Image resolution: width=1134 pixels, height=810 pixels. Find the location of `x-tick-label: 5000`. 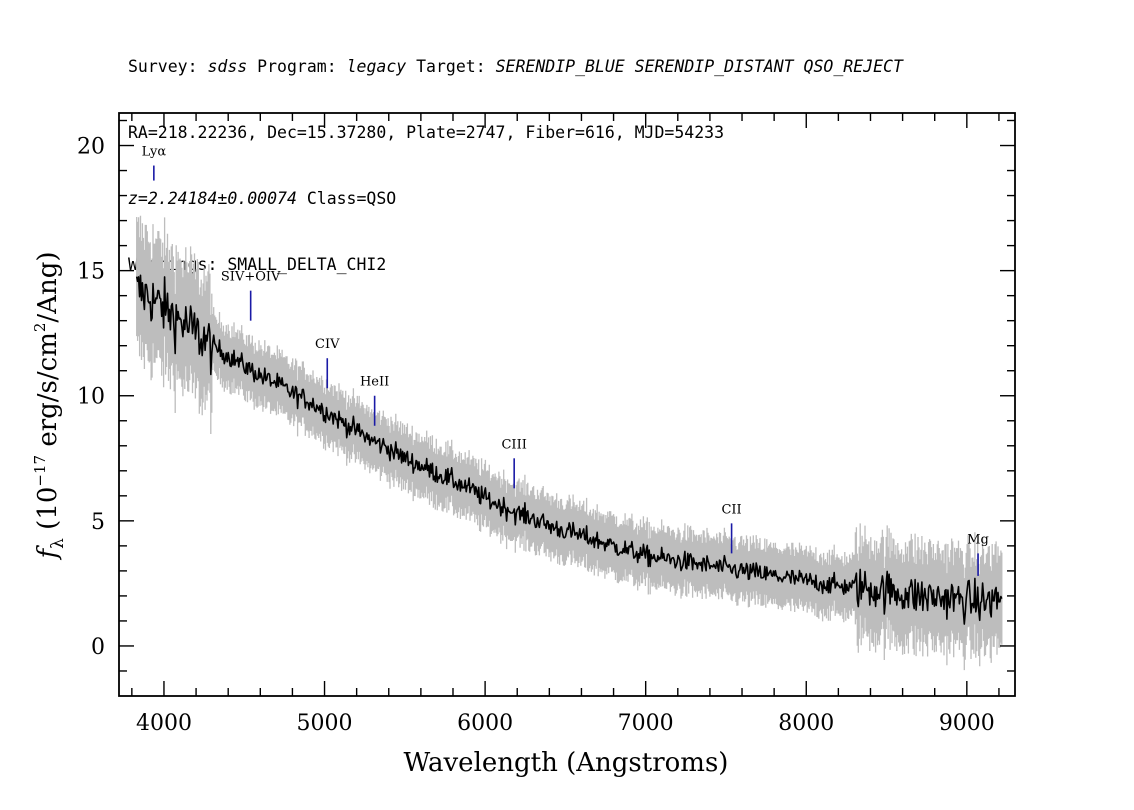

x-tick-label: 5000 is located at coordinates (325, 723).